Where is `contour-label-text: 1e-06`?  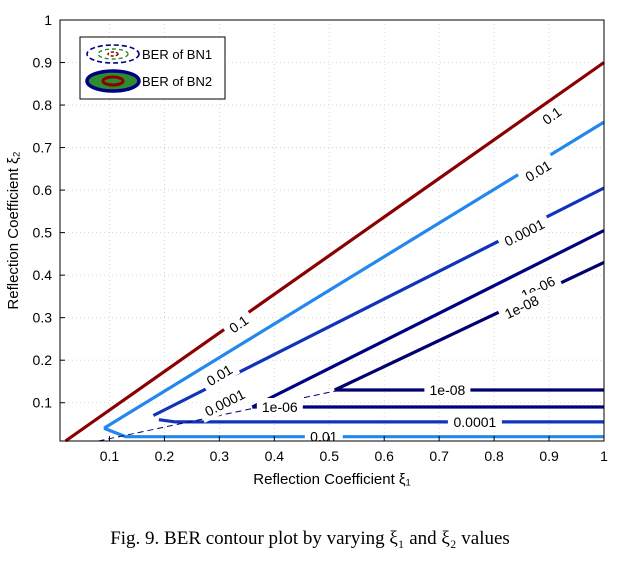 contour-label-text: 1e-06 is located at coordinates (280, 407).